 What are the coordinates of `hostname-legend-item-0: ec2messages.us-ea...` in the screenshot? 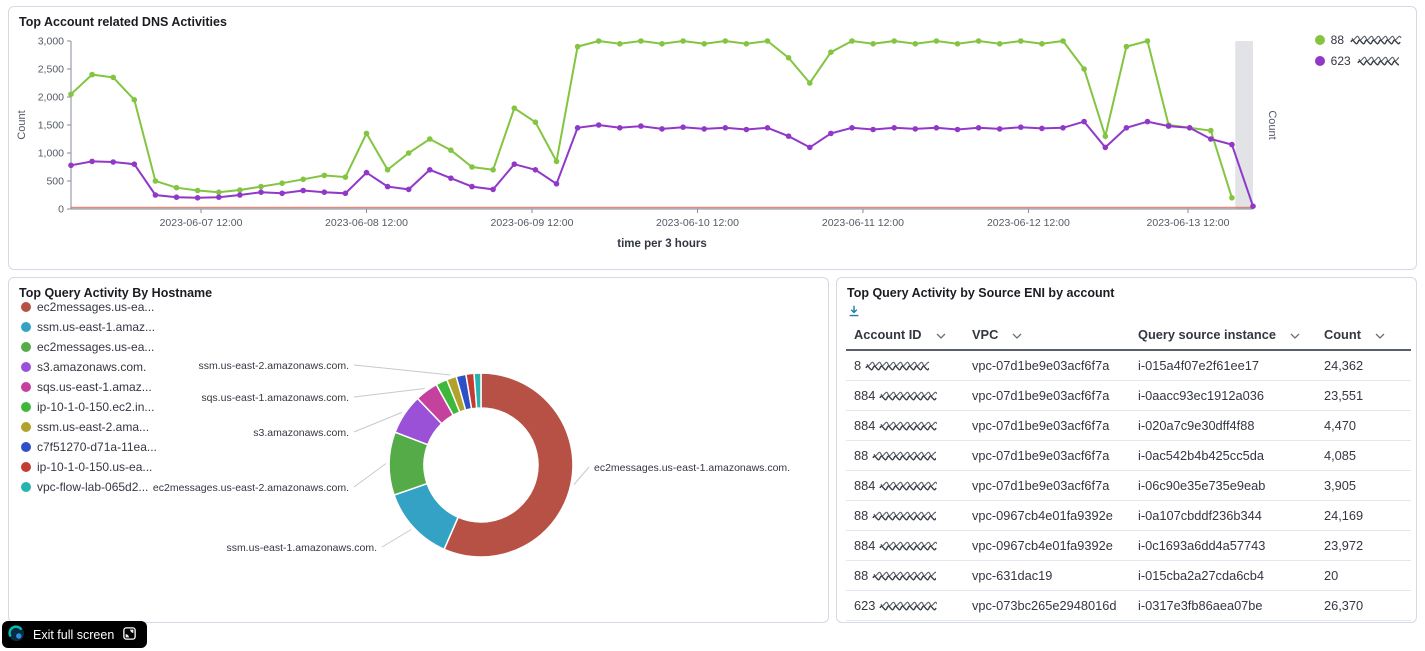 It's located at (89, 307).